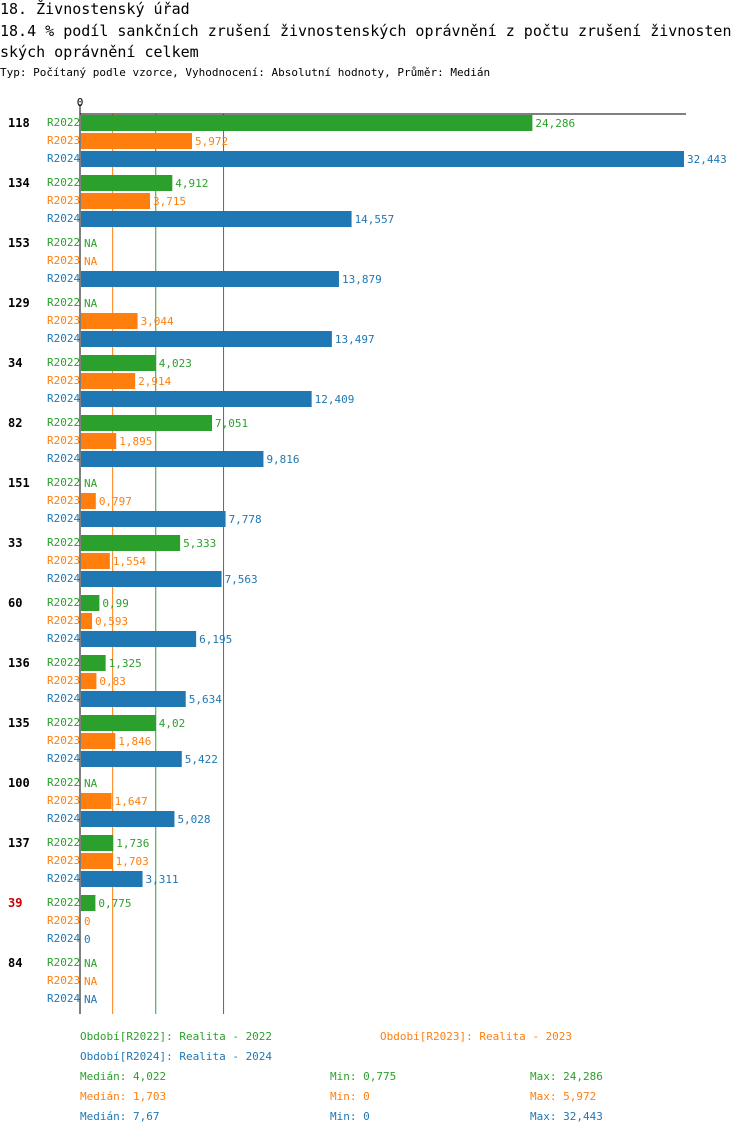 The image size is (750, 1134). What do you see at coordinates (115, 501) in the screenshot?
I see `data-label: 0,797` at bounding box center [115, 501].